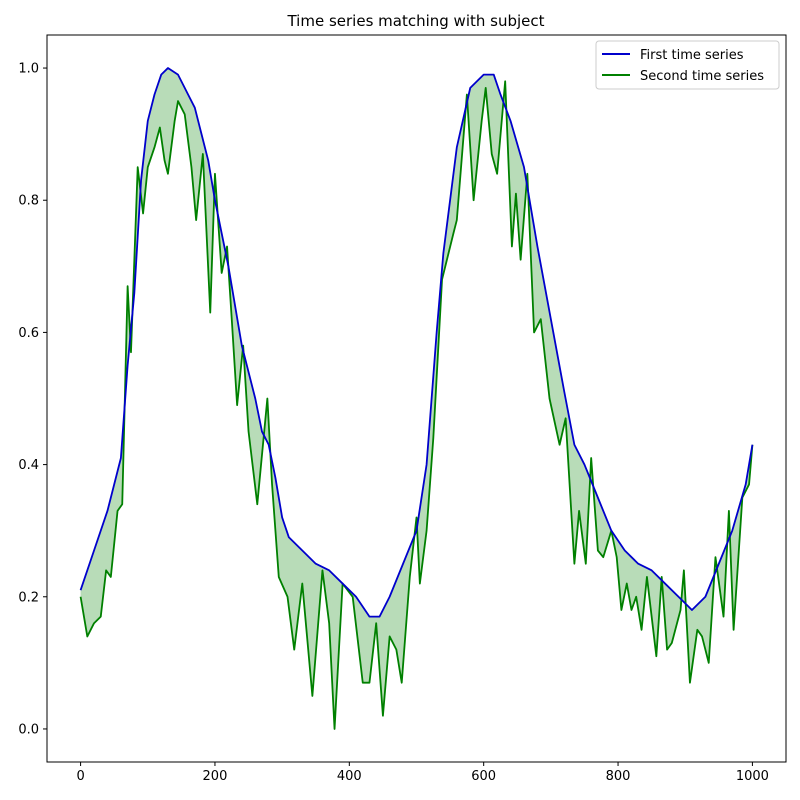 The height and width of the screenshot is (800, 800). I want to click on y-tick-label: 0.0, so click(28, 729).